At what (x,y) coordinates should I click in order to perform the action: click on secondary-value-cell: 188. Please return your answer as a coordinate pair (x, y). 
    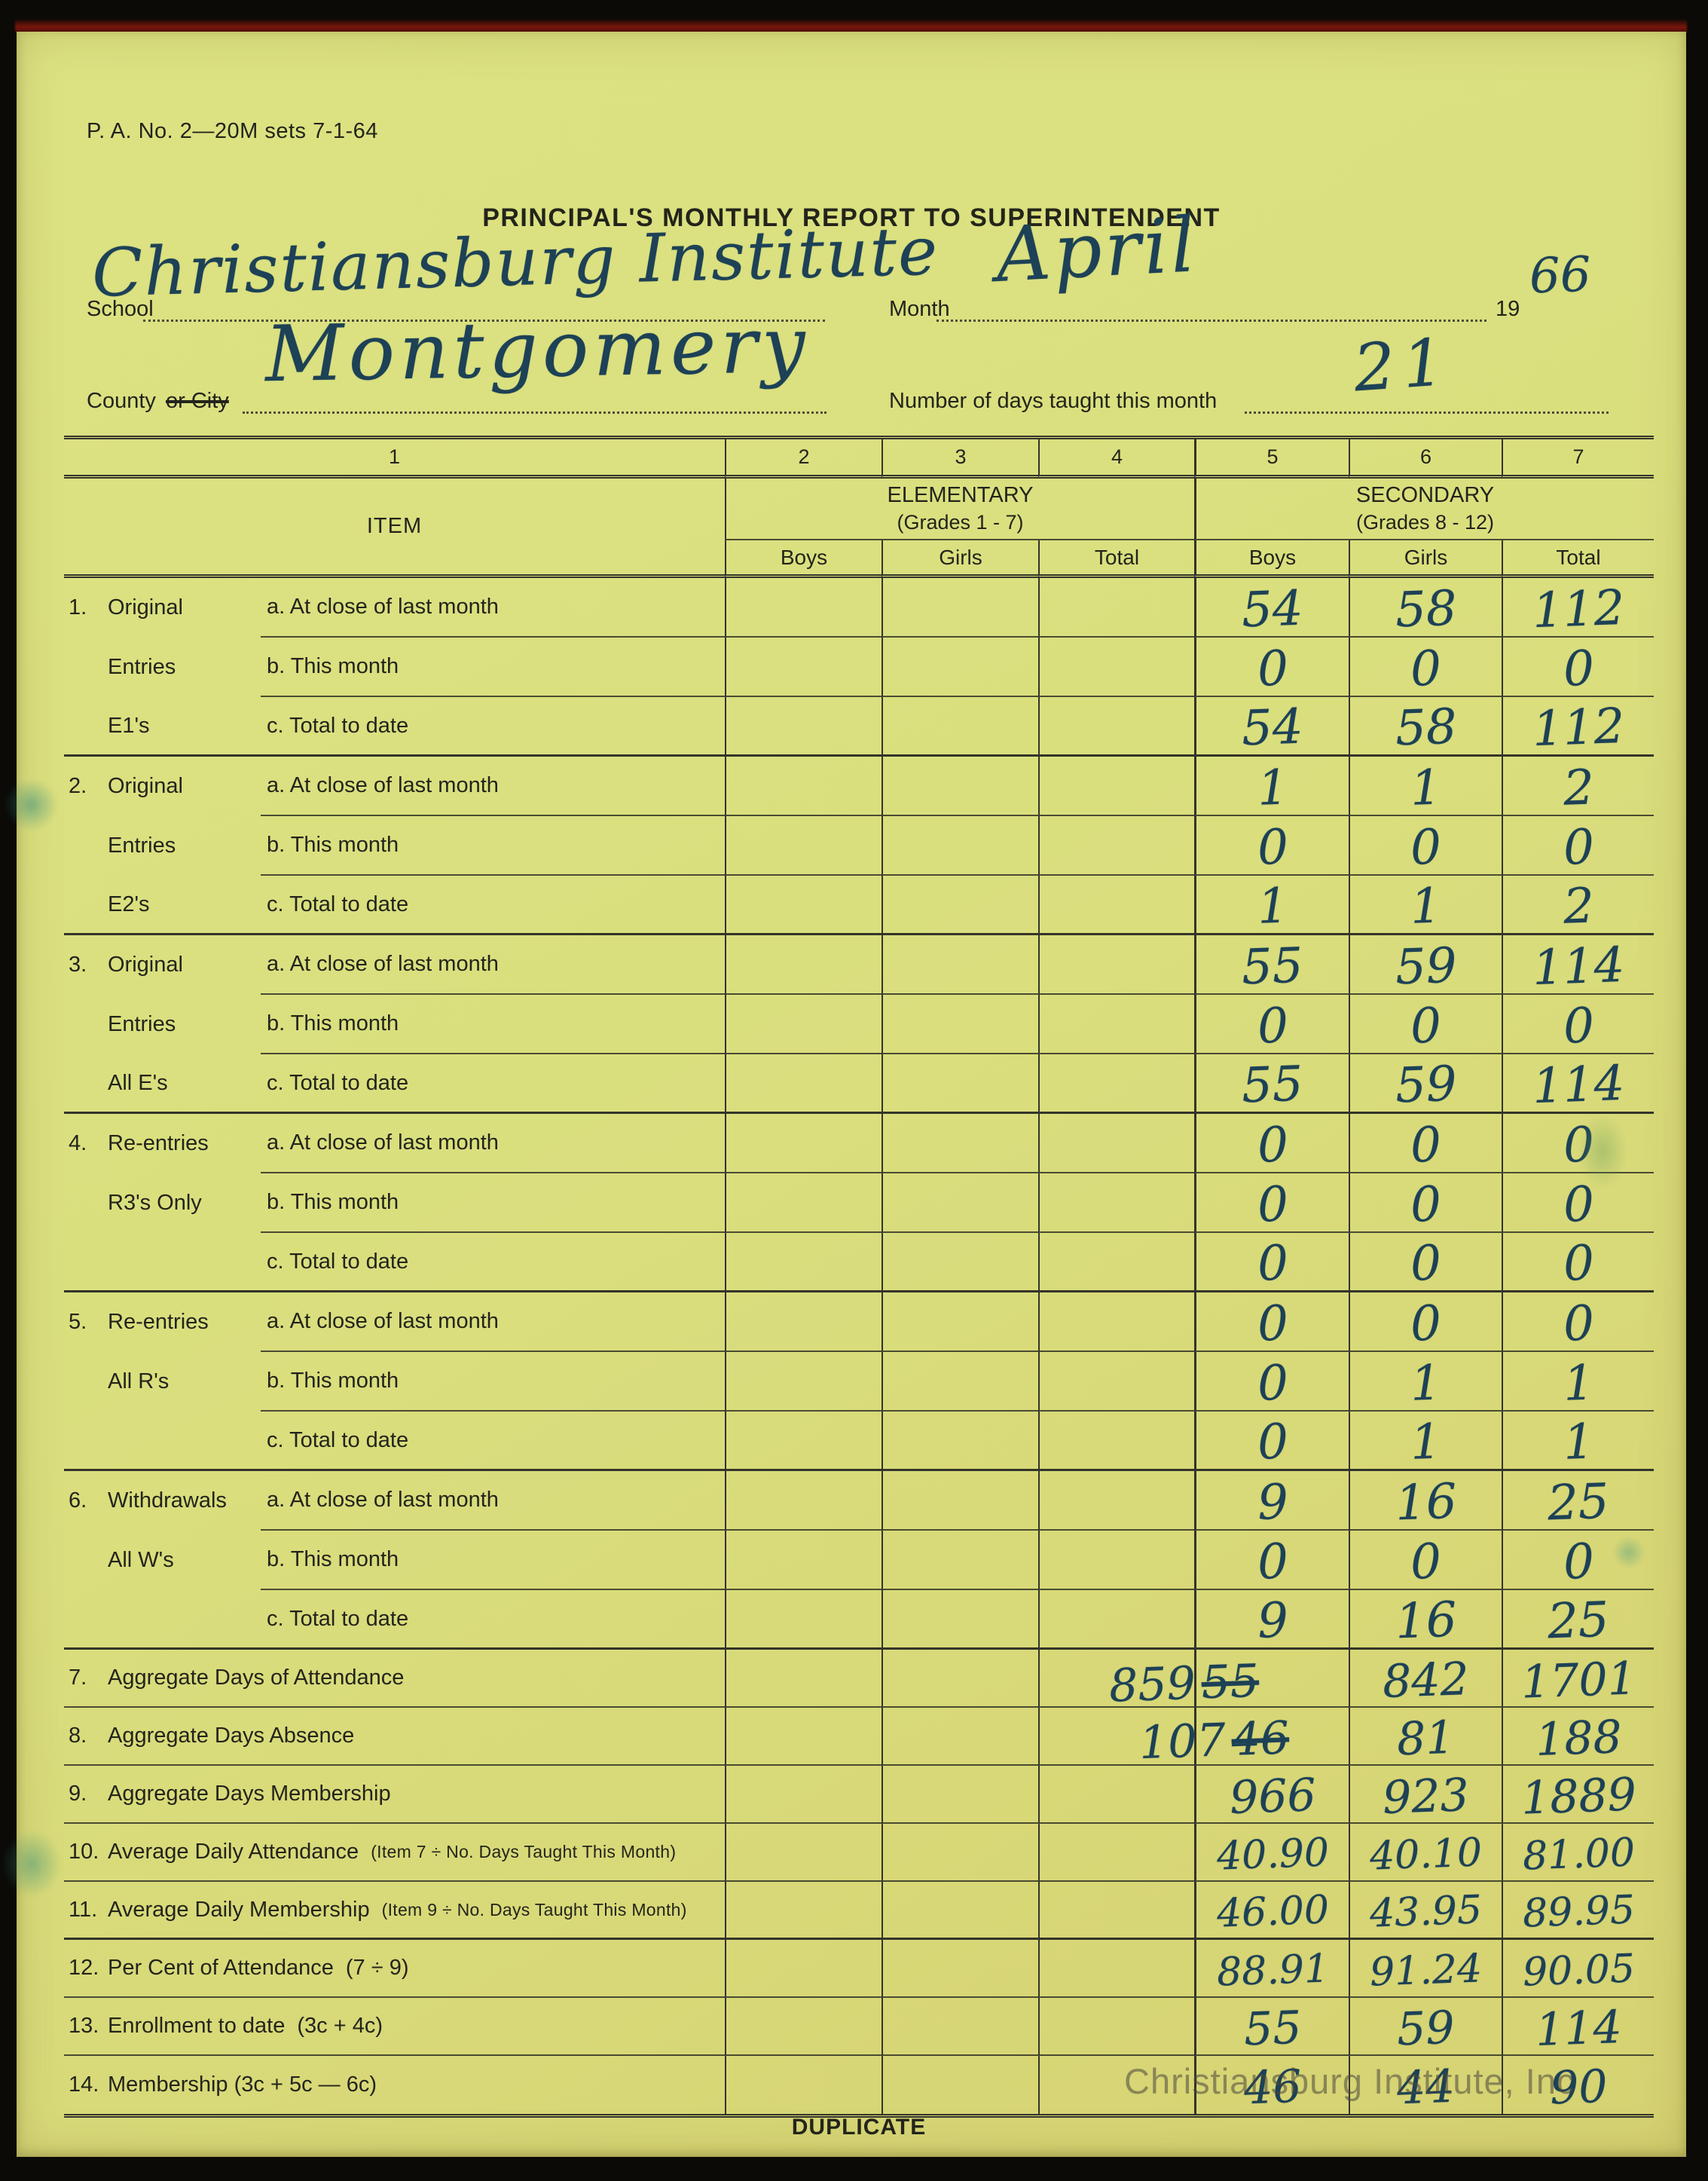
    Looking at the image, I should click on (1578, 1737).